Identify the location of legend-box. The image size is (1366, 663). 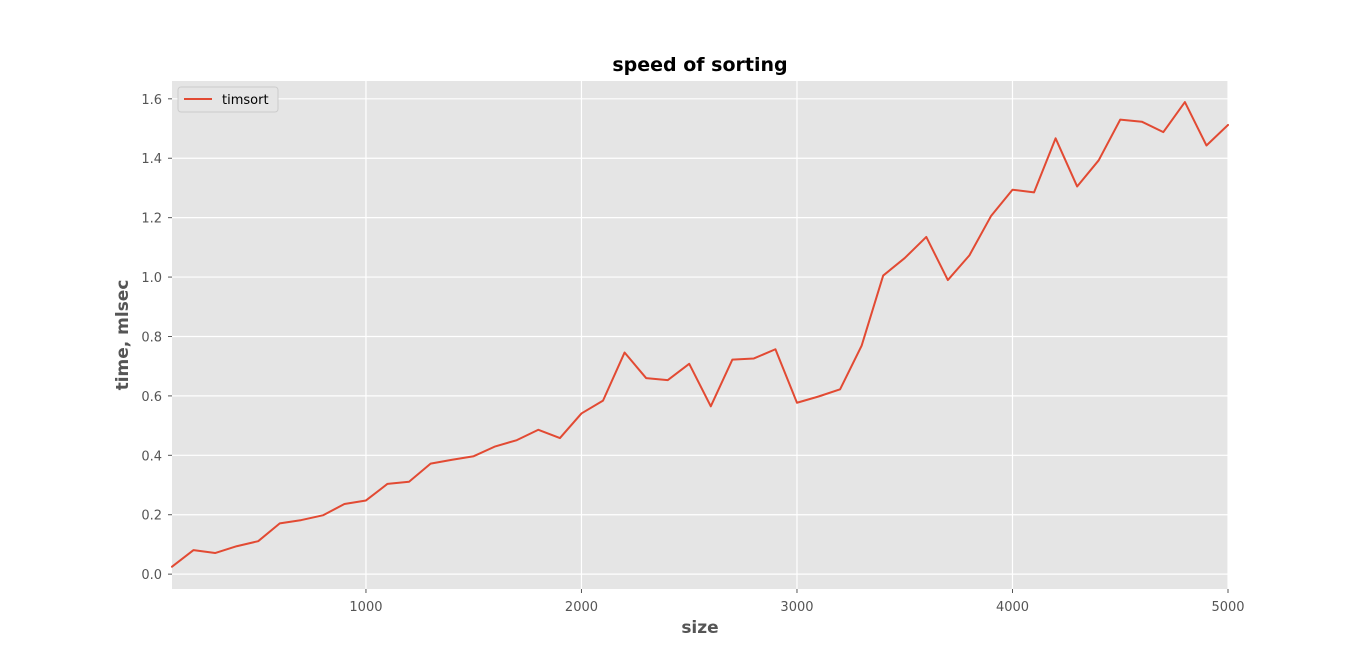
(228, 99).